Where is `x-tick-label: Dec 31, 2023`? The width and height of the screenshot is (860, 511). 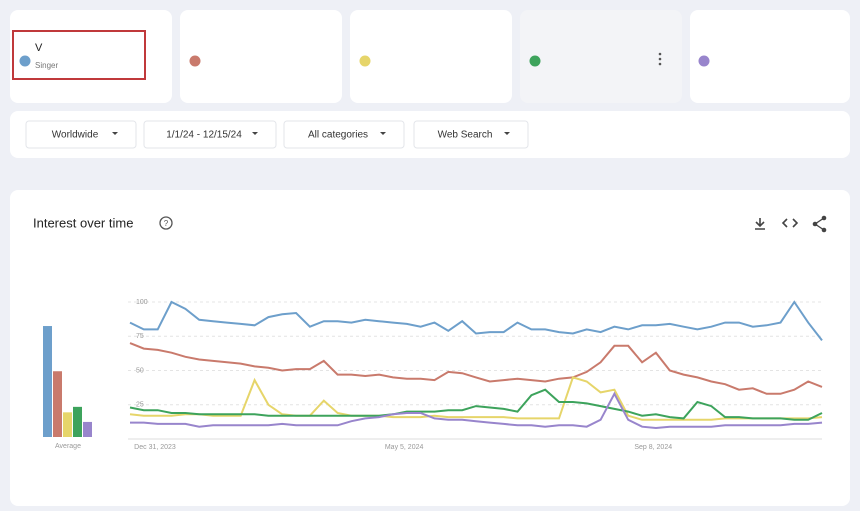
x-tick-label: Dec 31, 2023 is located at coordinates (155, 447).